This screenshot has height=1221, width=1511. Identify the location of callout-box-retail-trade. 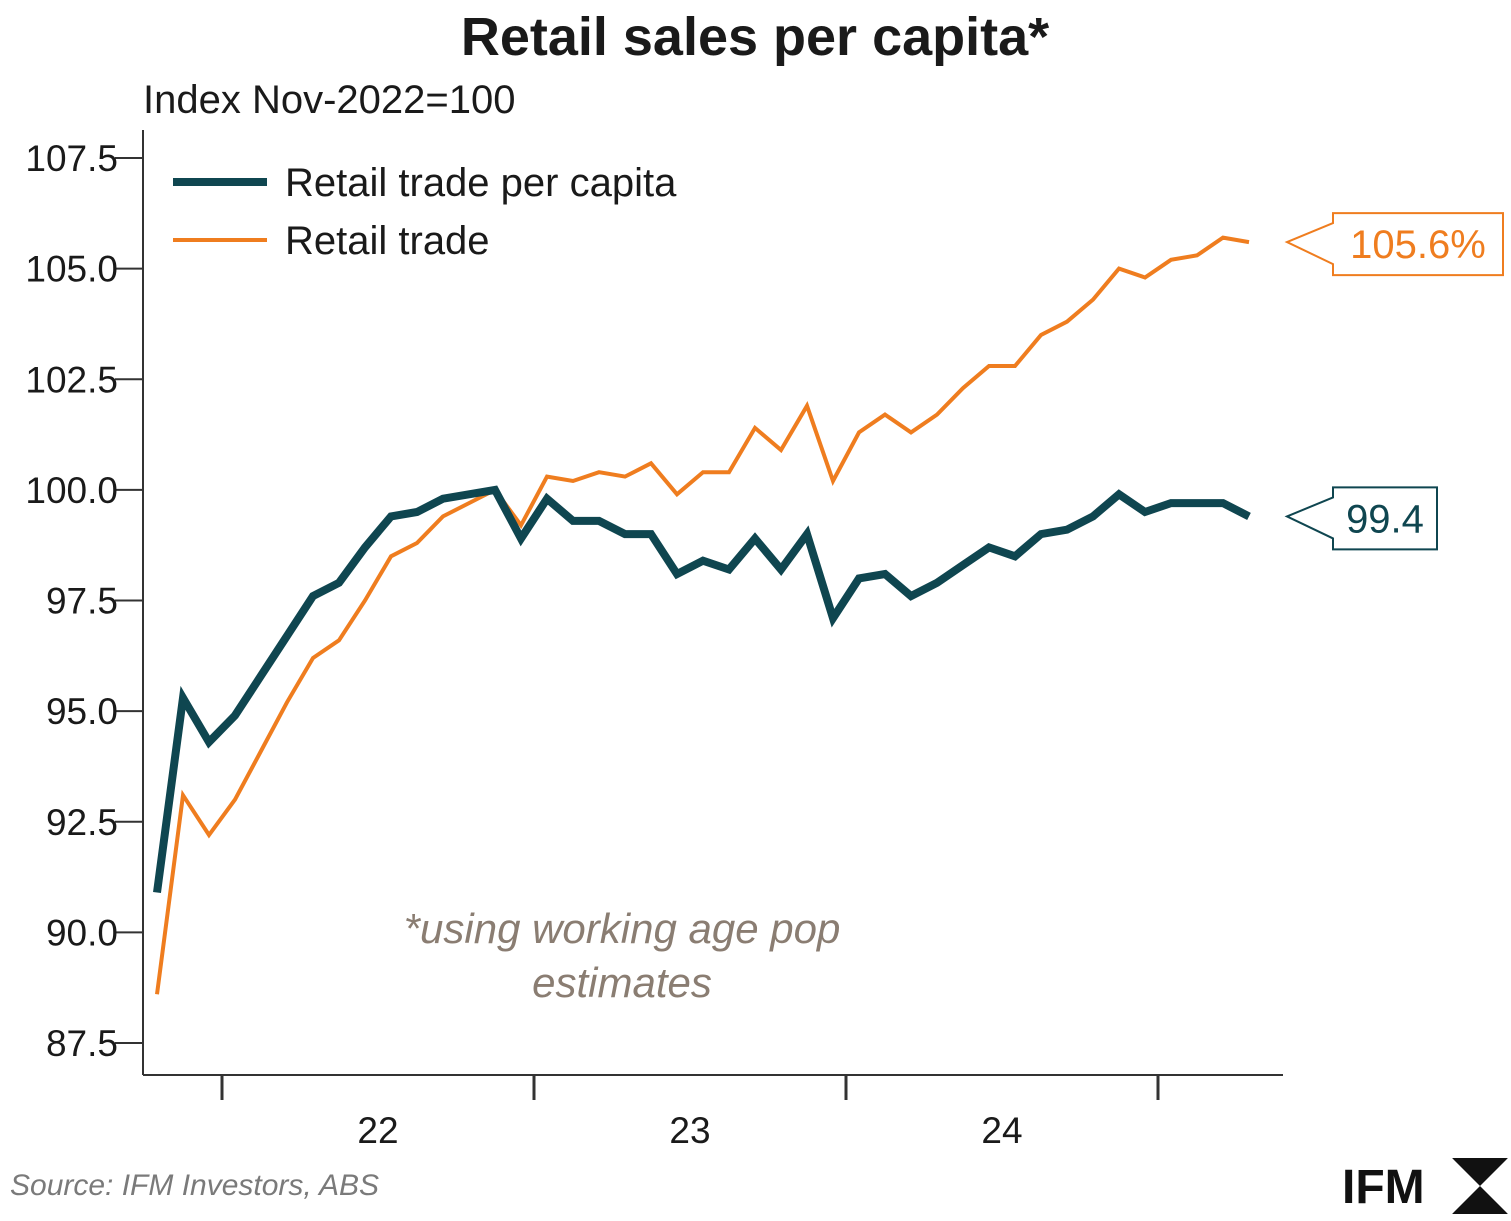
(1394, 244).